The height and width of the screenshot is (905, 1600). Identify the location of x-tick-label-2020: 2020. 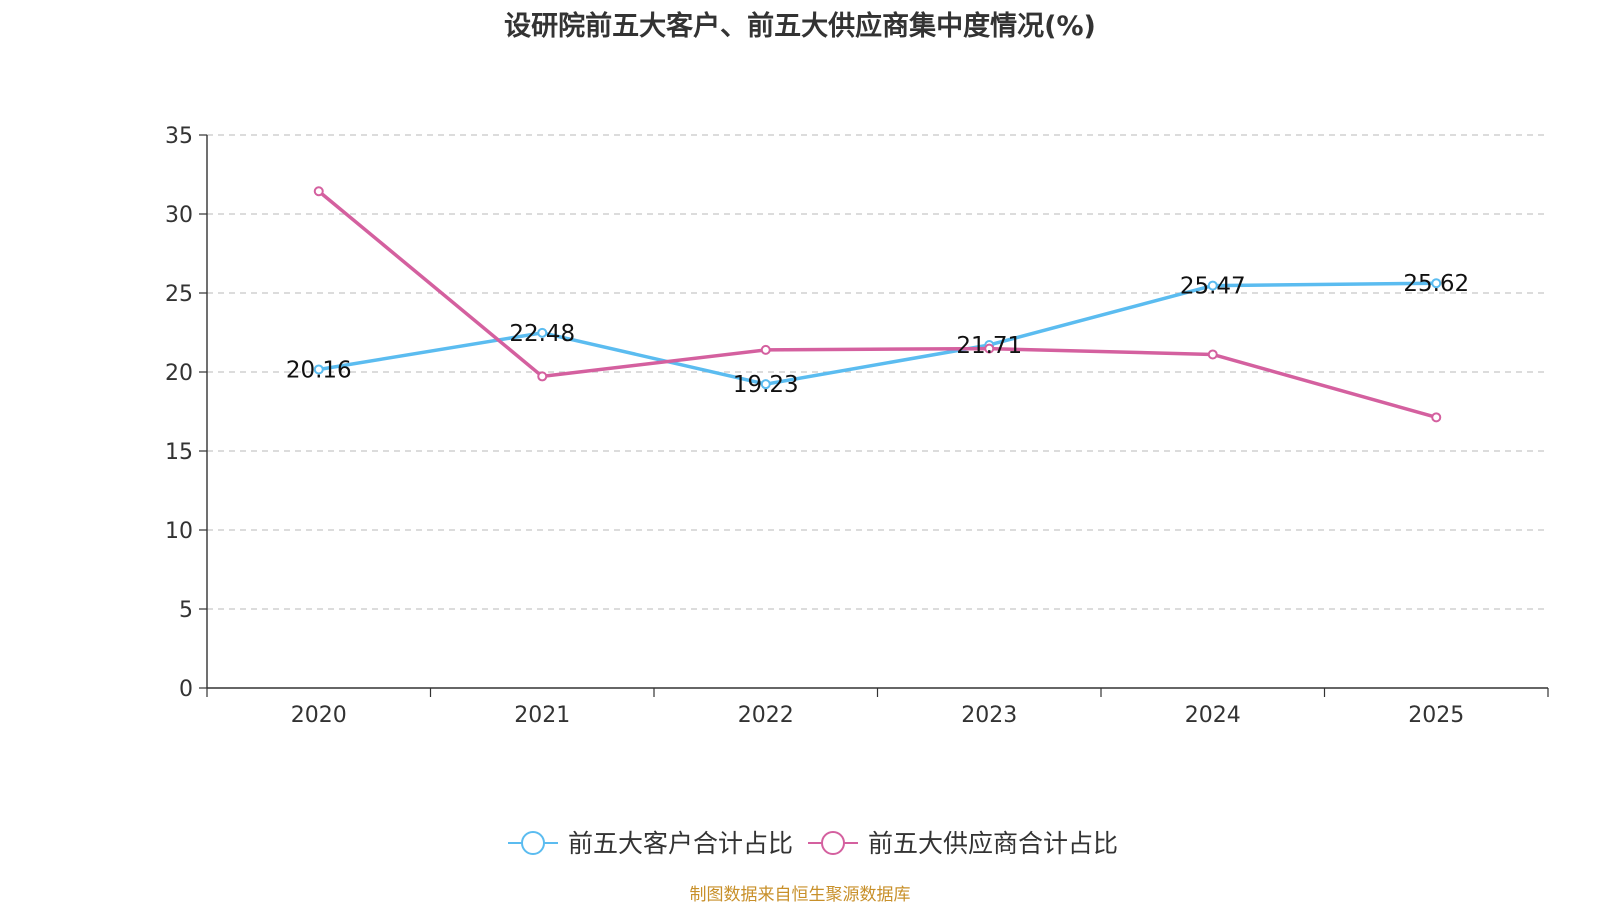
(319, 715).